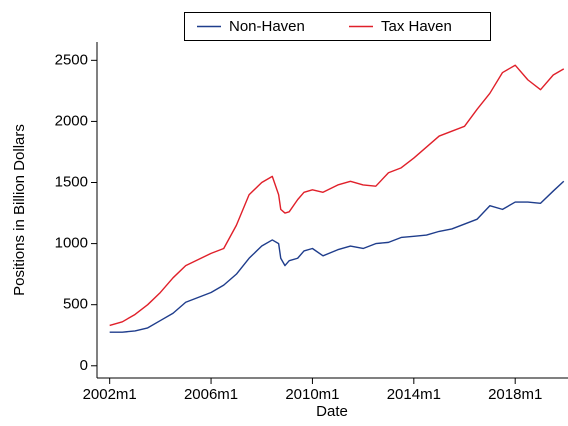 This screenshot has width=568, height=426. What do you see at coordinates (19, 210) in the screenshot?
I see `y-axis-title: Positions in Billion Dollars` at bounding box center [19, 210].